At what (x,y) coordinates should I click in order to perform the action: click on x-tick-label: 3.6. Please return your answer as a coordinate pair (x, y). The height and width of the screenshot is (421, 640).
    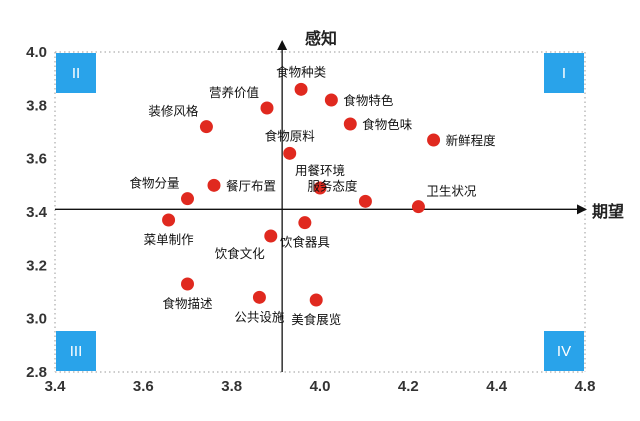
    Looking at the image, I should click on (143, 386).